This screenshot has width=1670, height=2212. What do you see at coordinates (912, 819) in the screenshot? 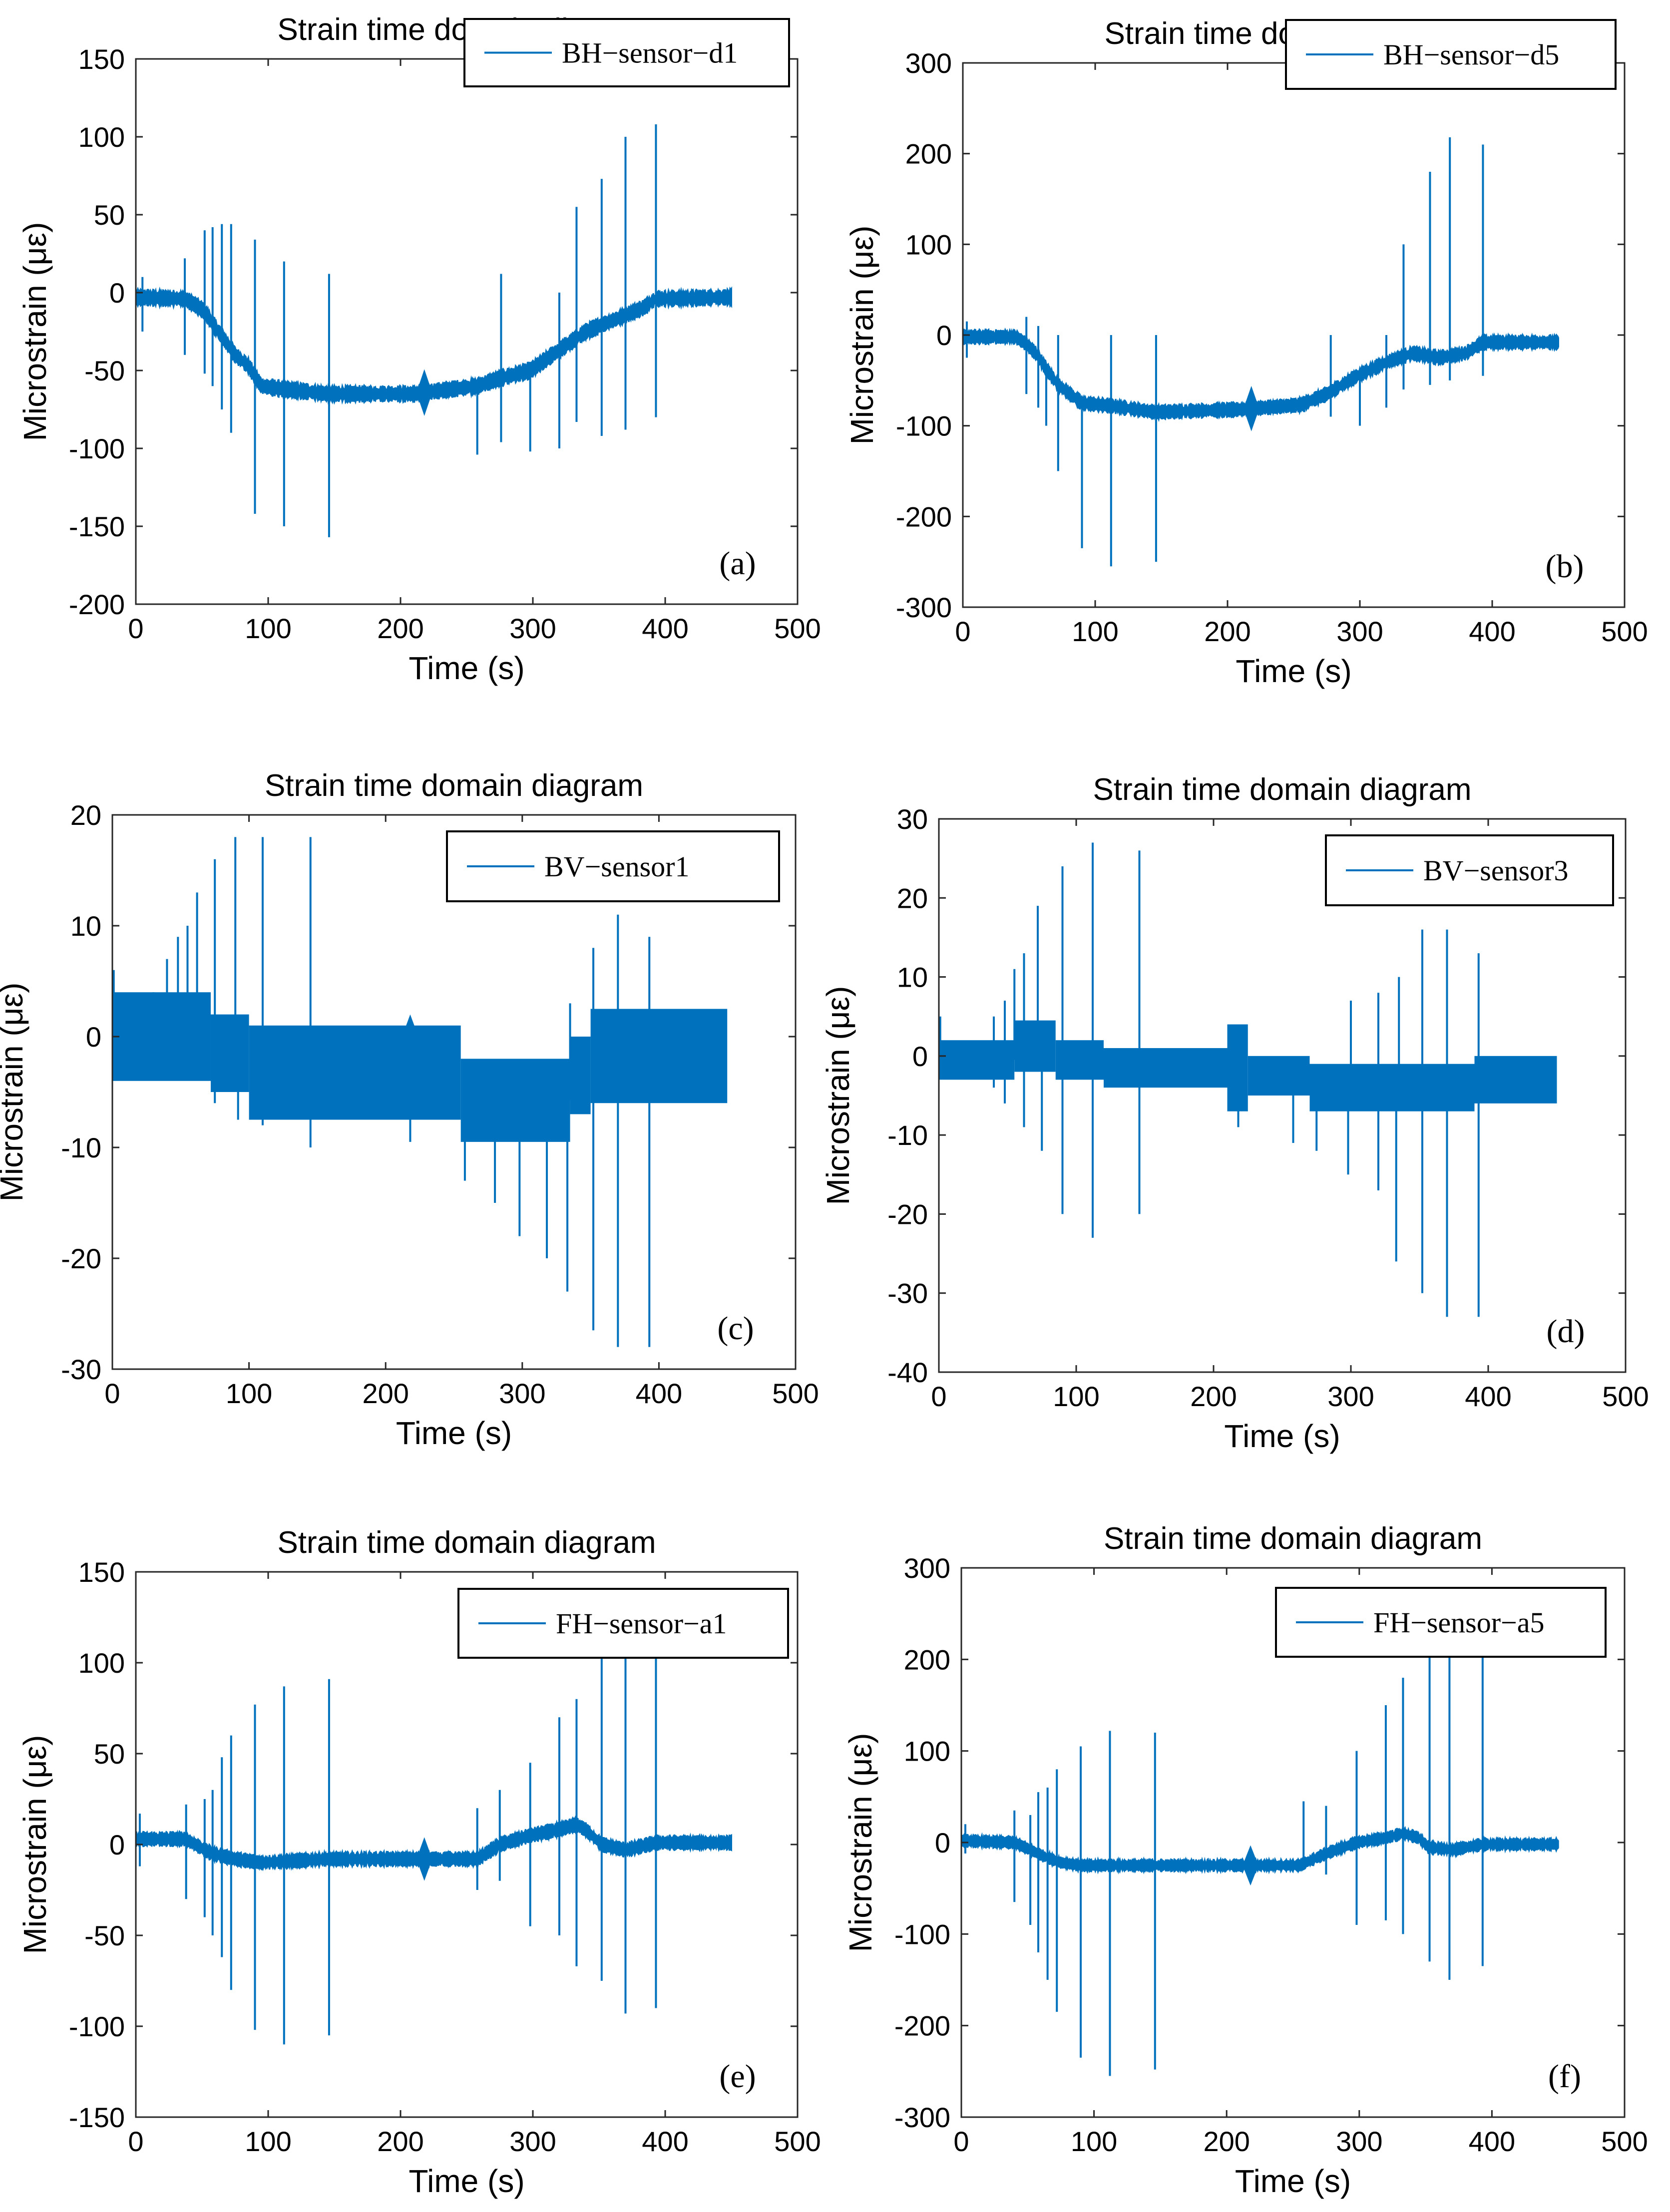
I see `y-tick-label: 30` at bounding box center [912, 819].